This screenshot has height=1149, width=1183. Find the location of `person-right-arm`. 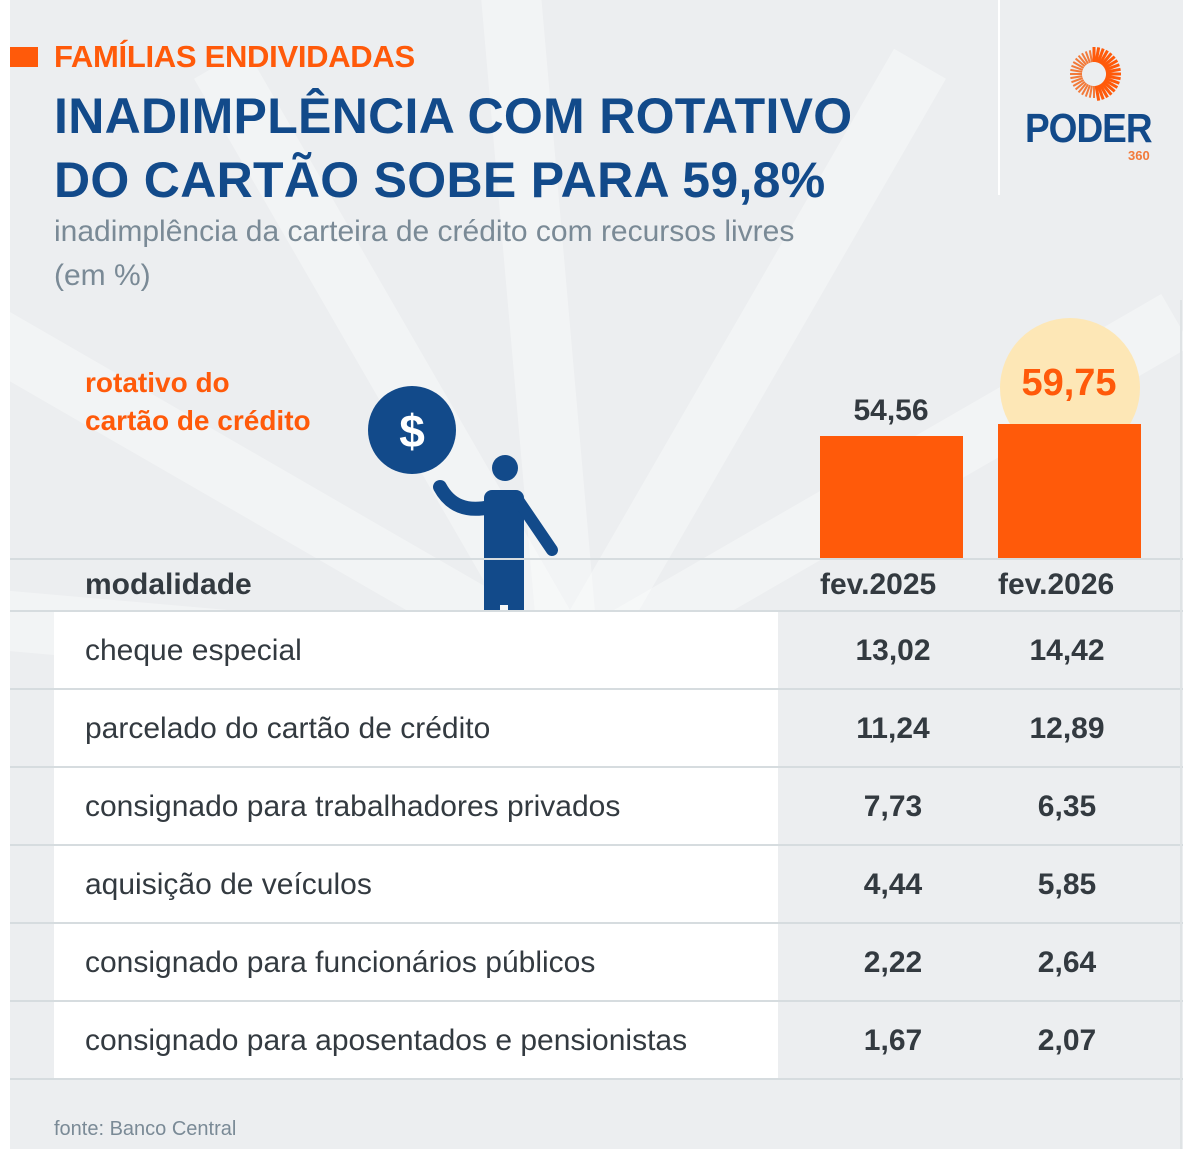

person-right-arm is located at coordinates (535, 525).